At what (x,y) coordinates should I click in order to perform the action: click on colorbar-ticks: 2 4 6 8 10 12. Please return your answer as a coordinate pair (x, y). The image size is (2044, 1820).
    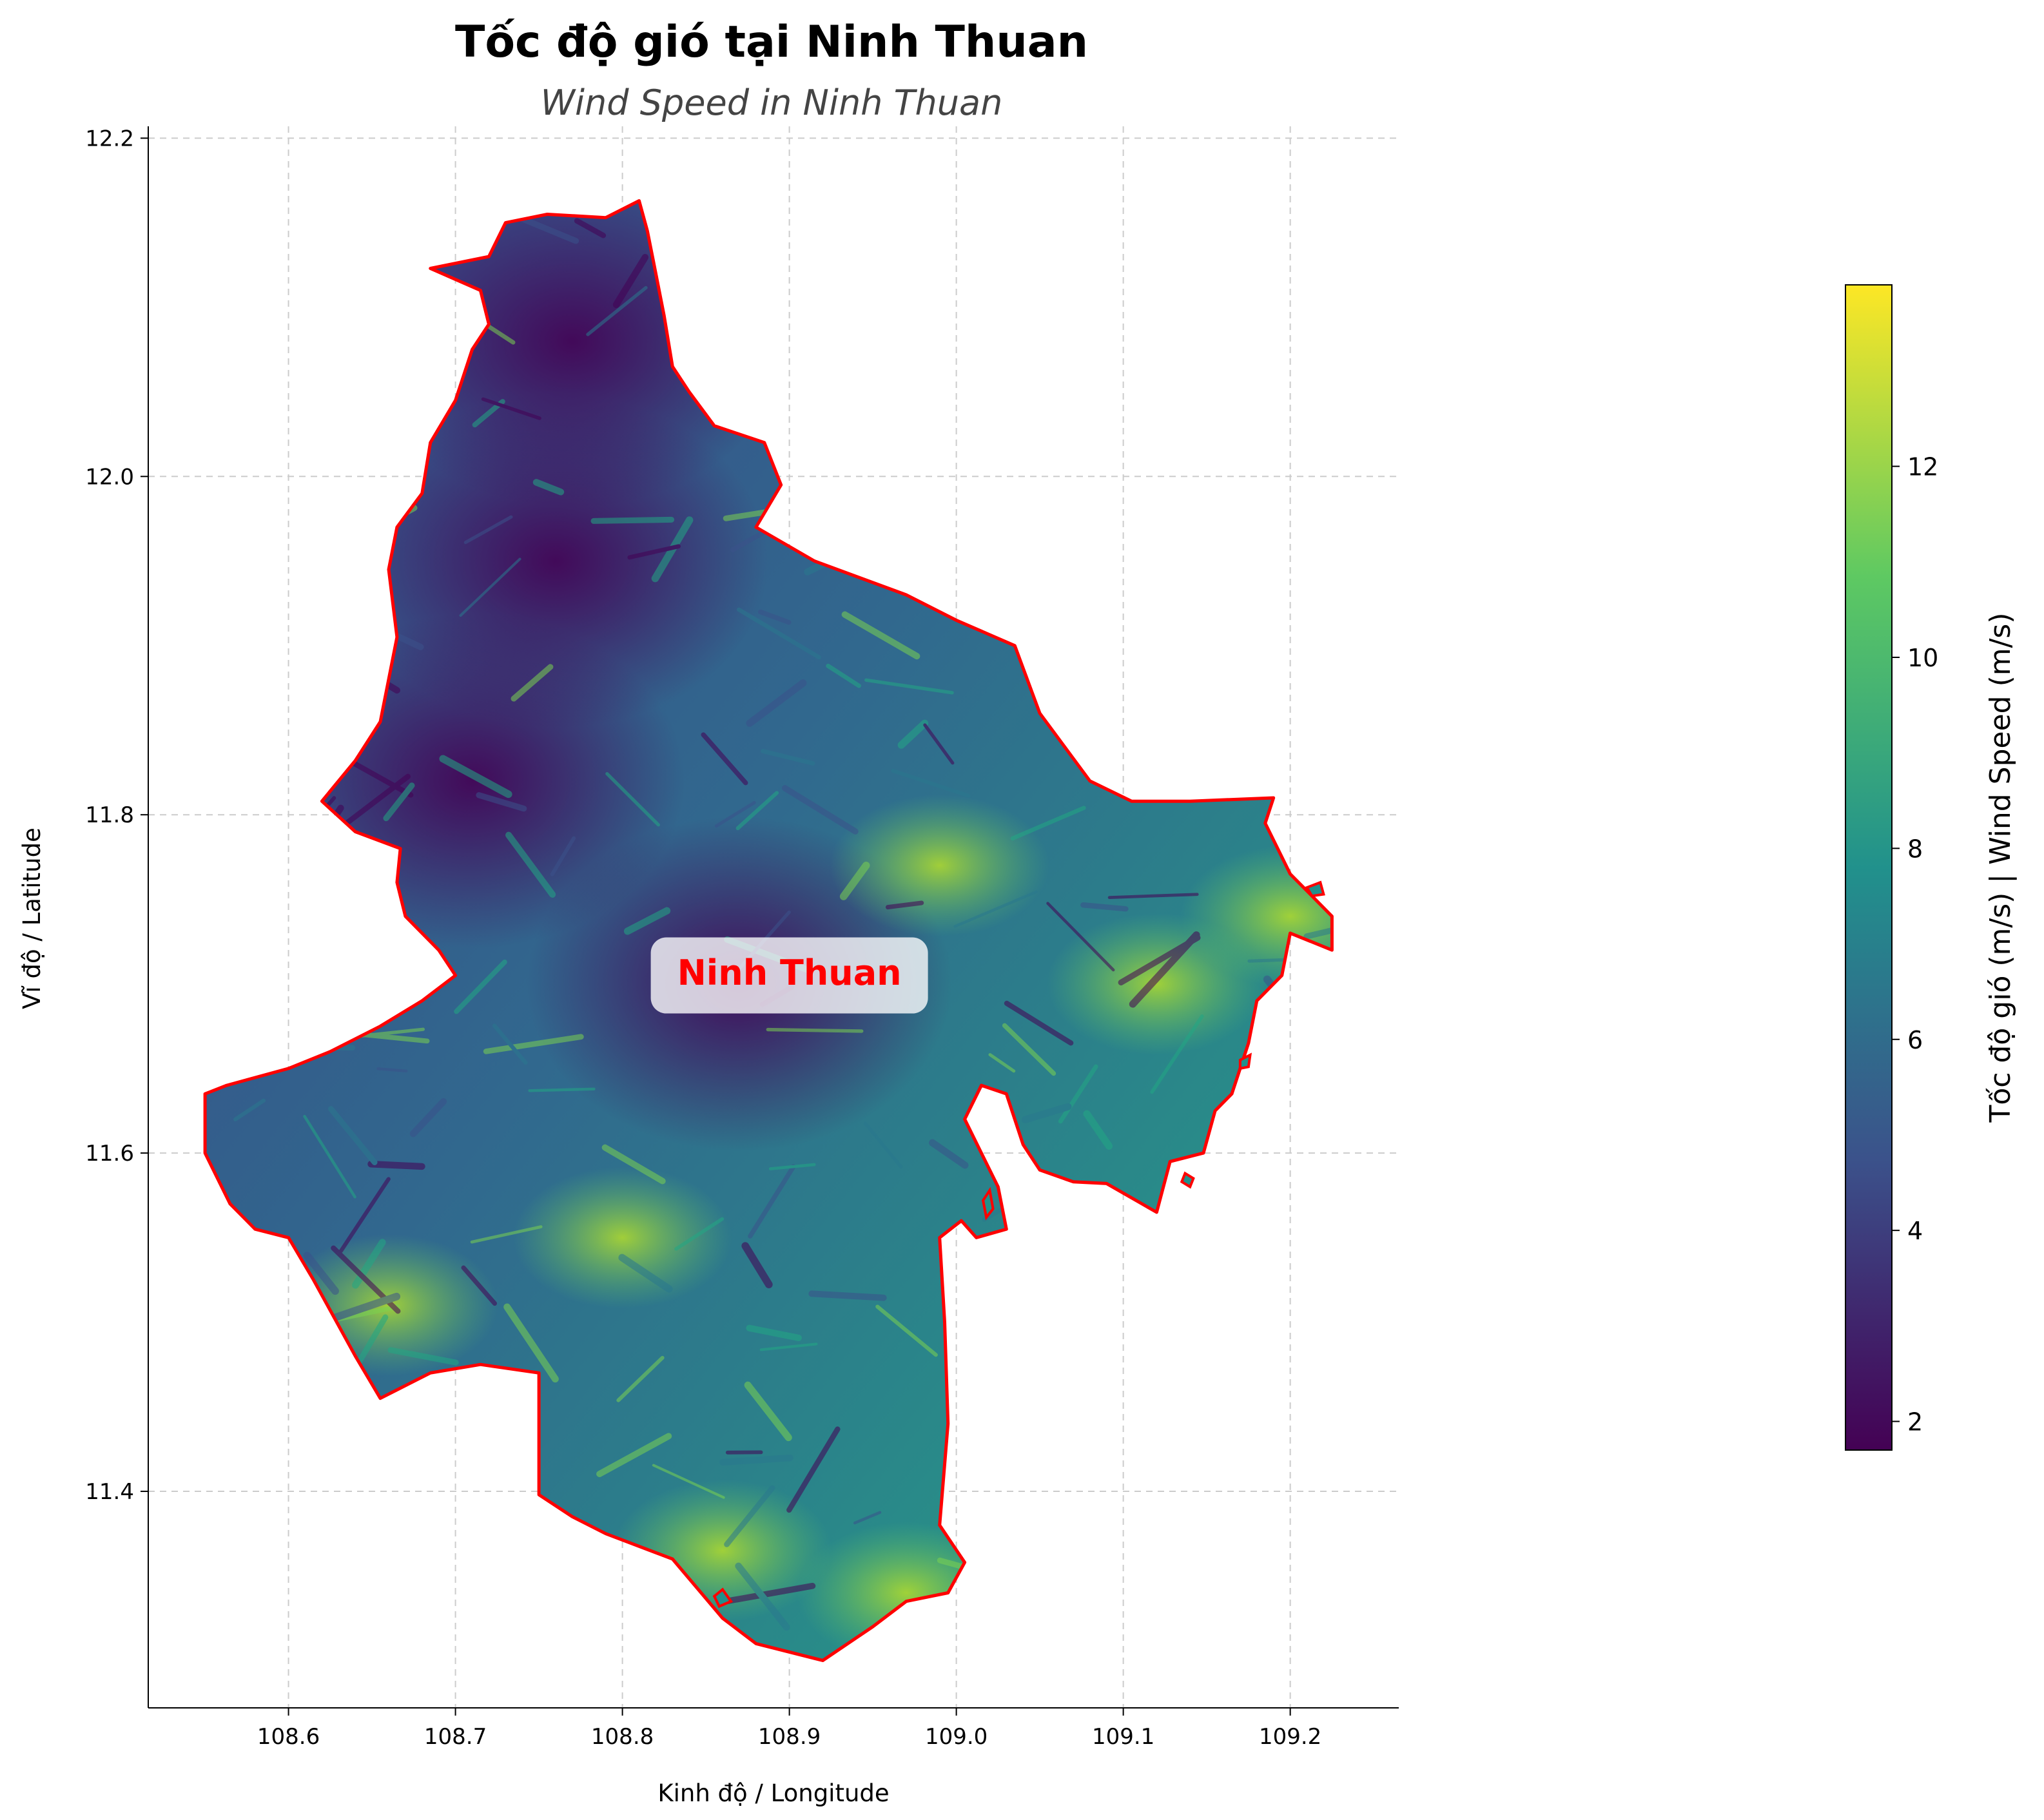
    Looking at the image, I should click on (1915, 945).